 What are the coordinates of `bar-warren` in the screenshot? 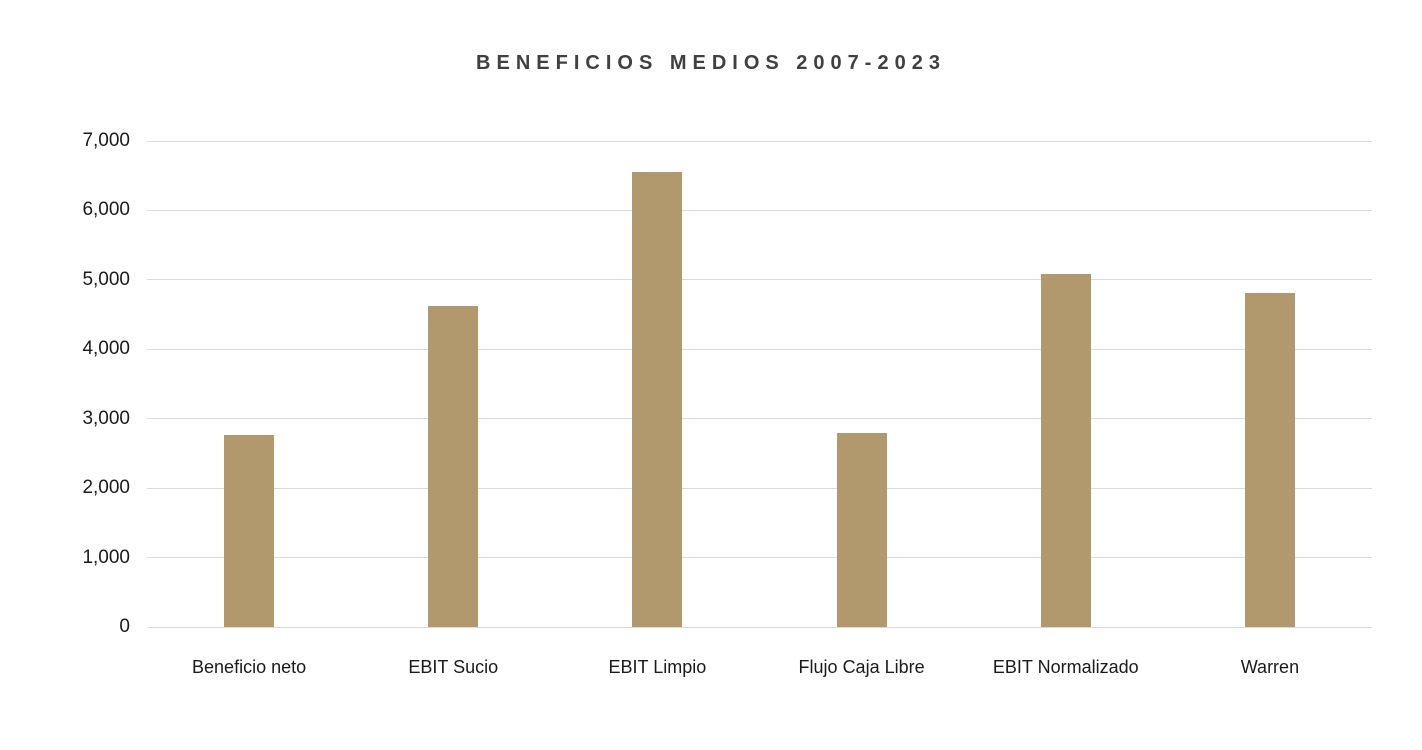 It's located at (1269, 460).